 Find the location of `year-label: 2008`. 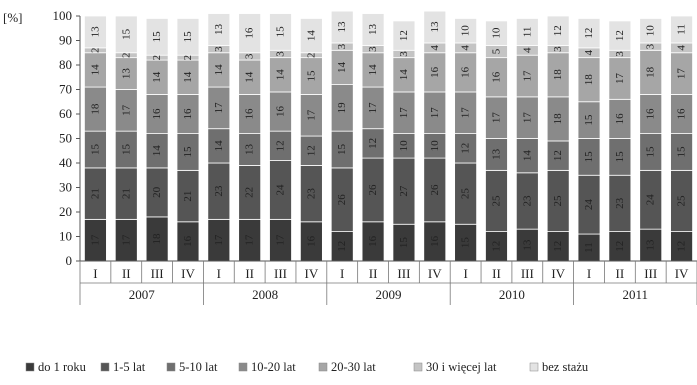

year-label: 2008 is located at coordinates (265, 294).